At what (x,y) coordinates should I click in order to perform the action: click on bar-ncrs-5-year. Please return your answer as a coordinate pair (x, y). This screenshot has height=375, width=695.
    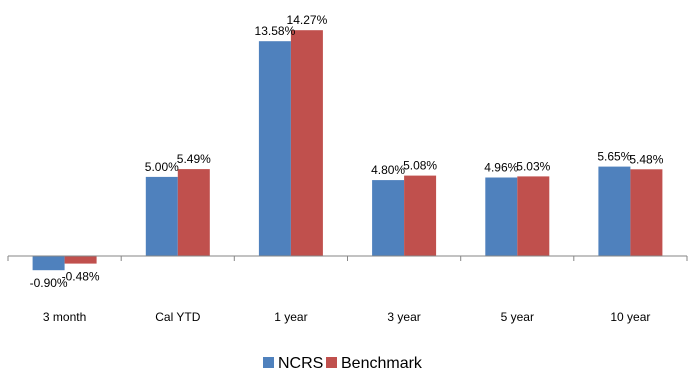
    Looking at the image, I should click on (501, 216).